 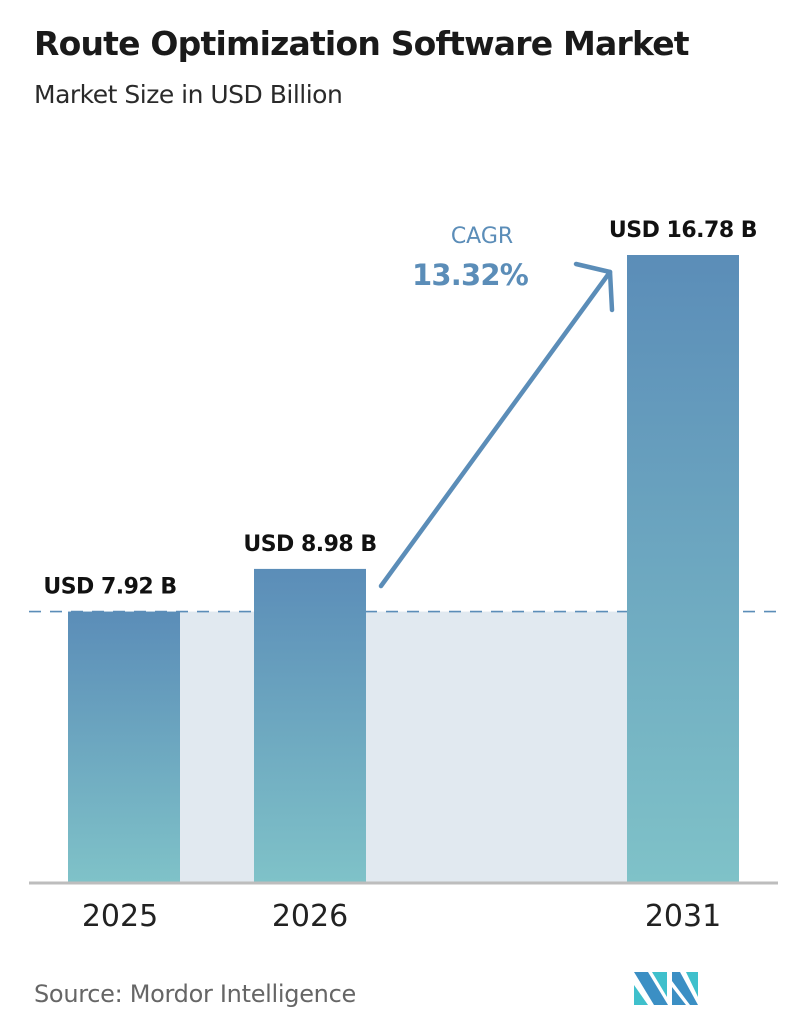 I want to click on x-tick-2031: 2031, so click(x=683, y=916).